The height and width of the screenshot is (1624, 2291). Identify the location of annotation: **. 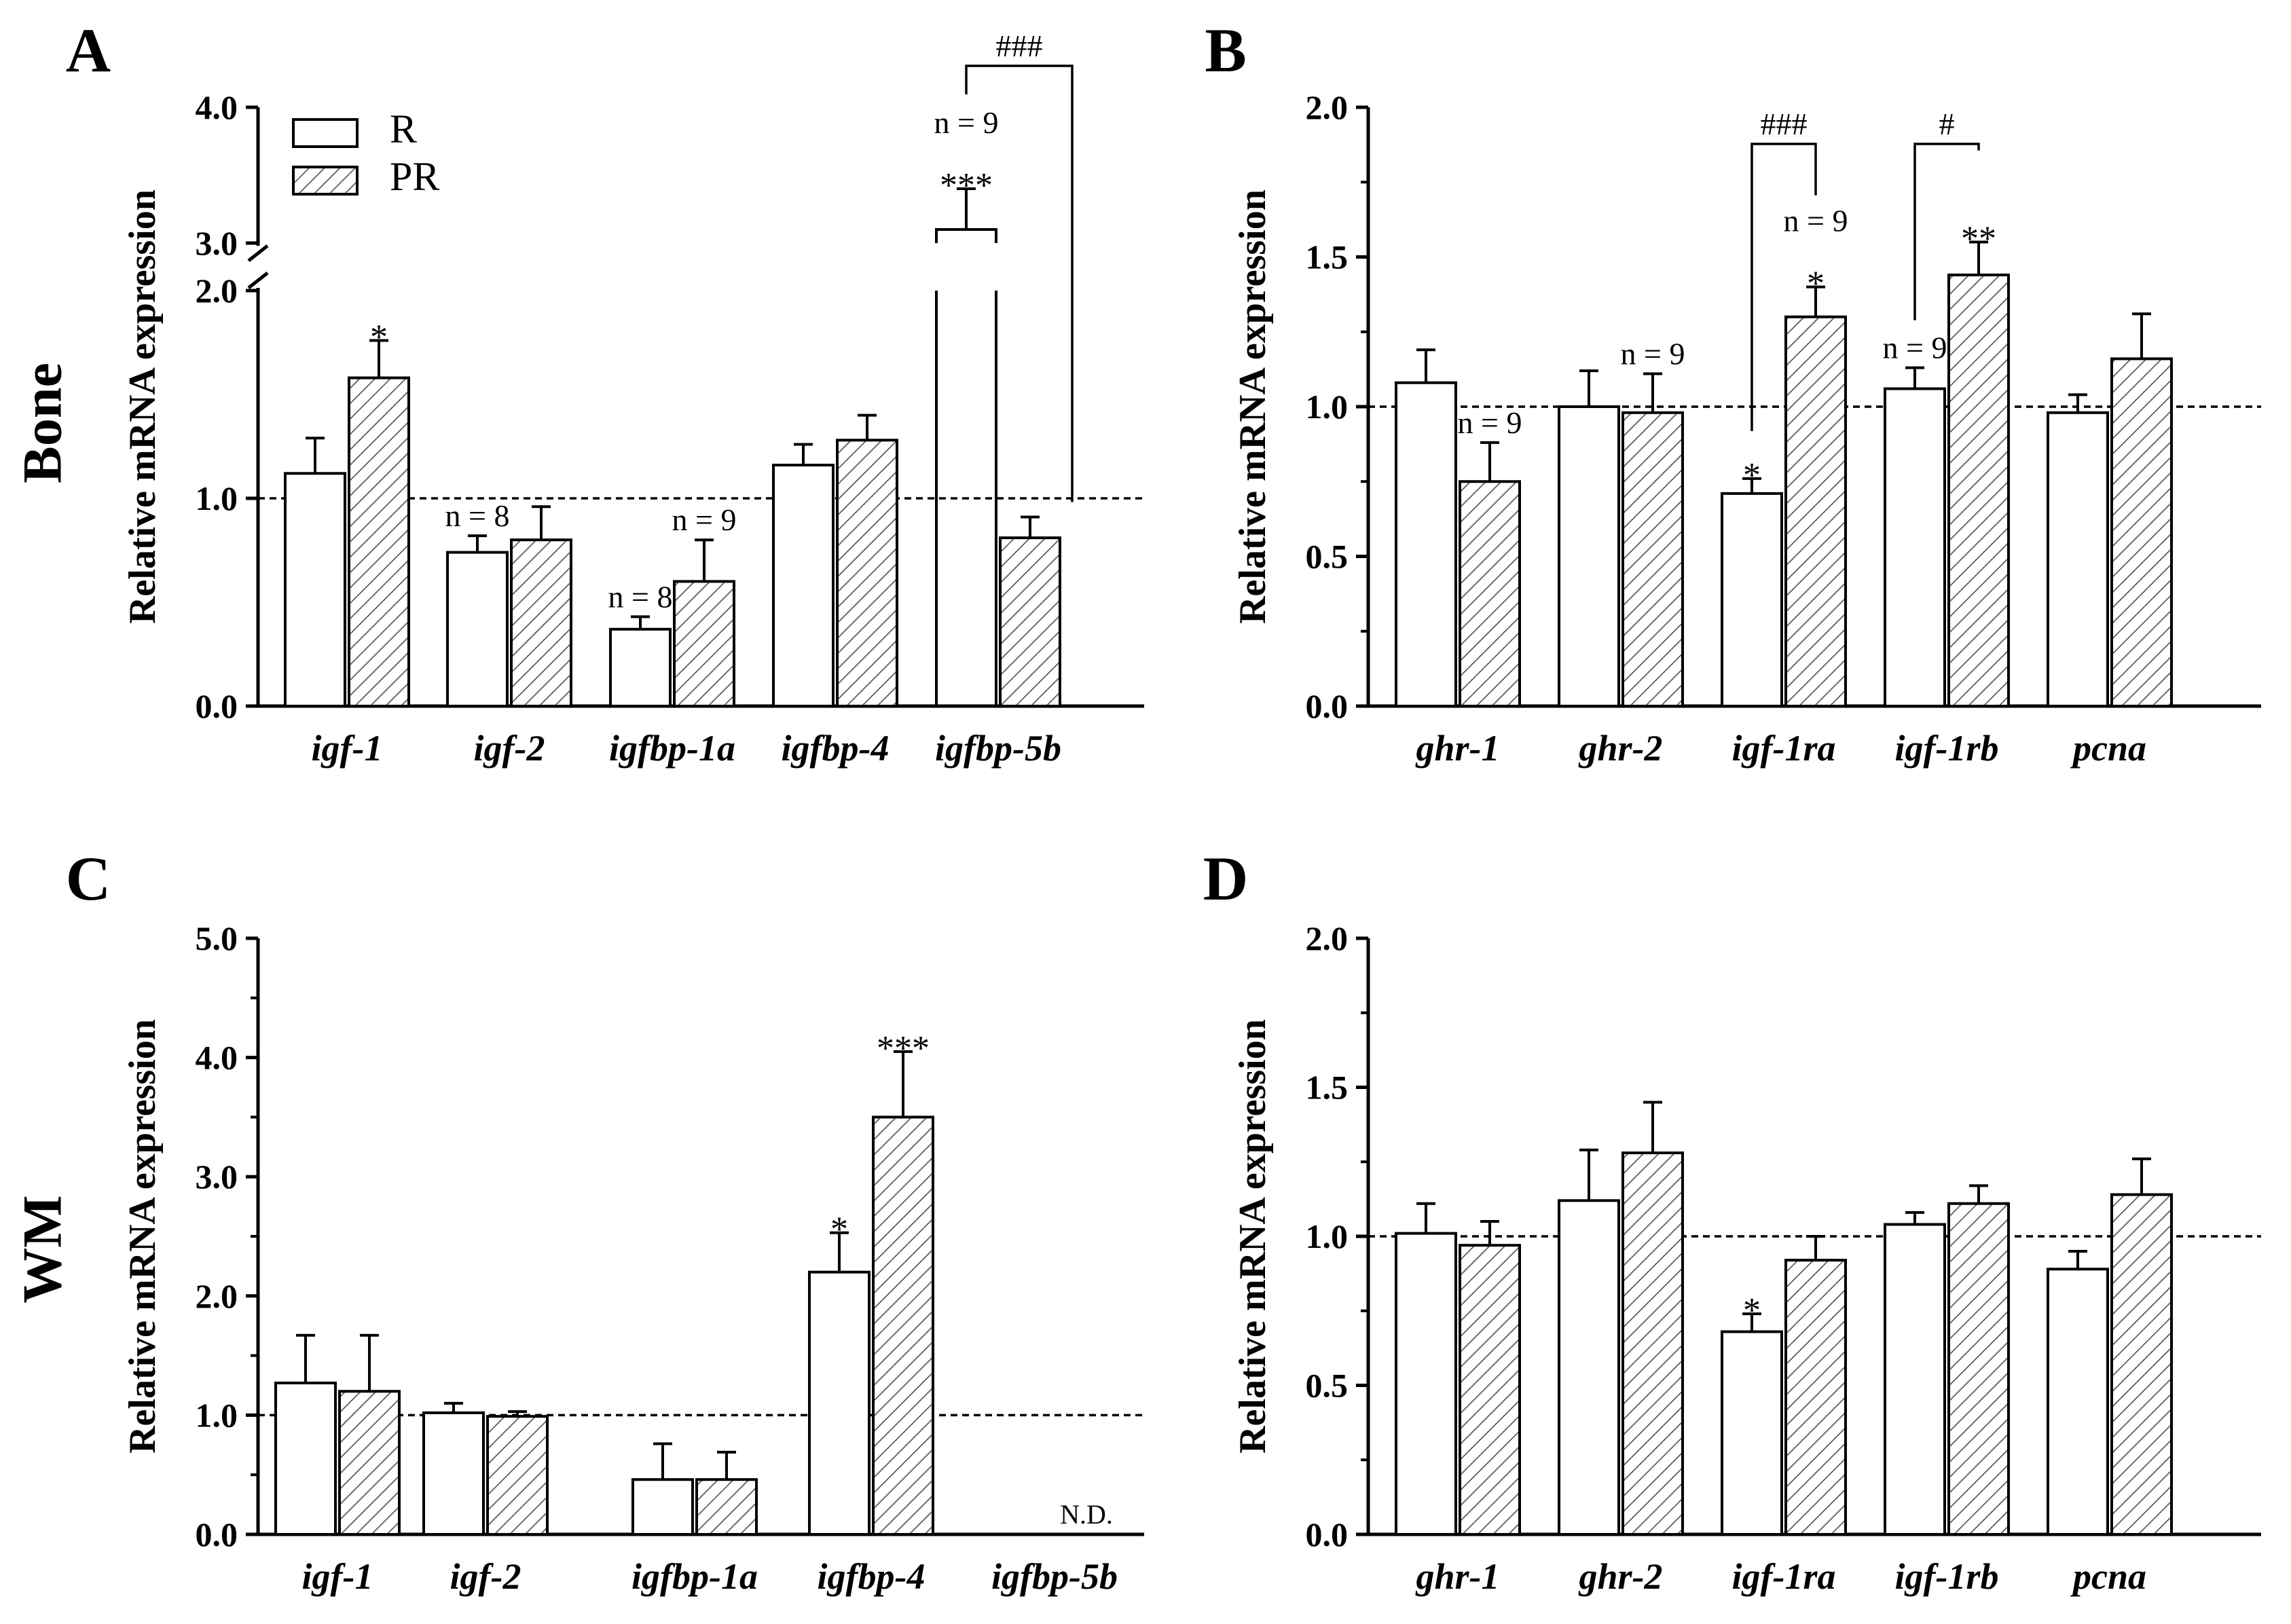
(1979, 238).